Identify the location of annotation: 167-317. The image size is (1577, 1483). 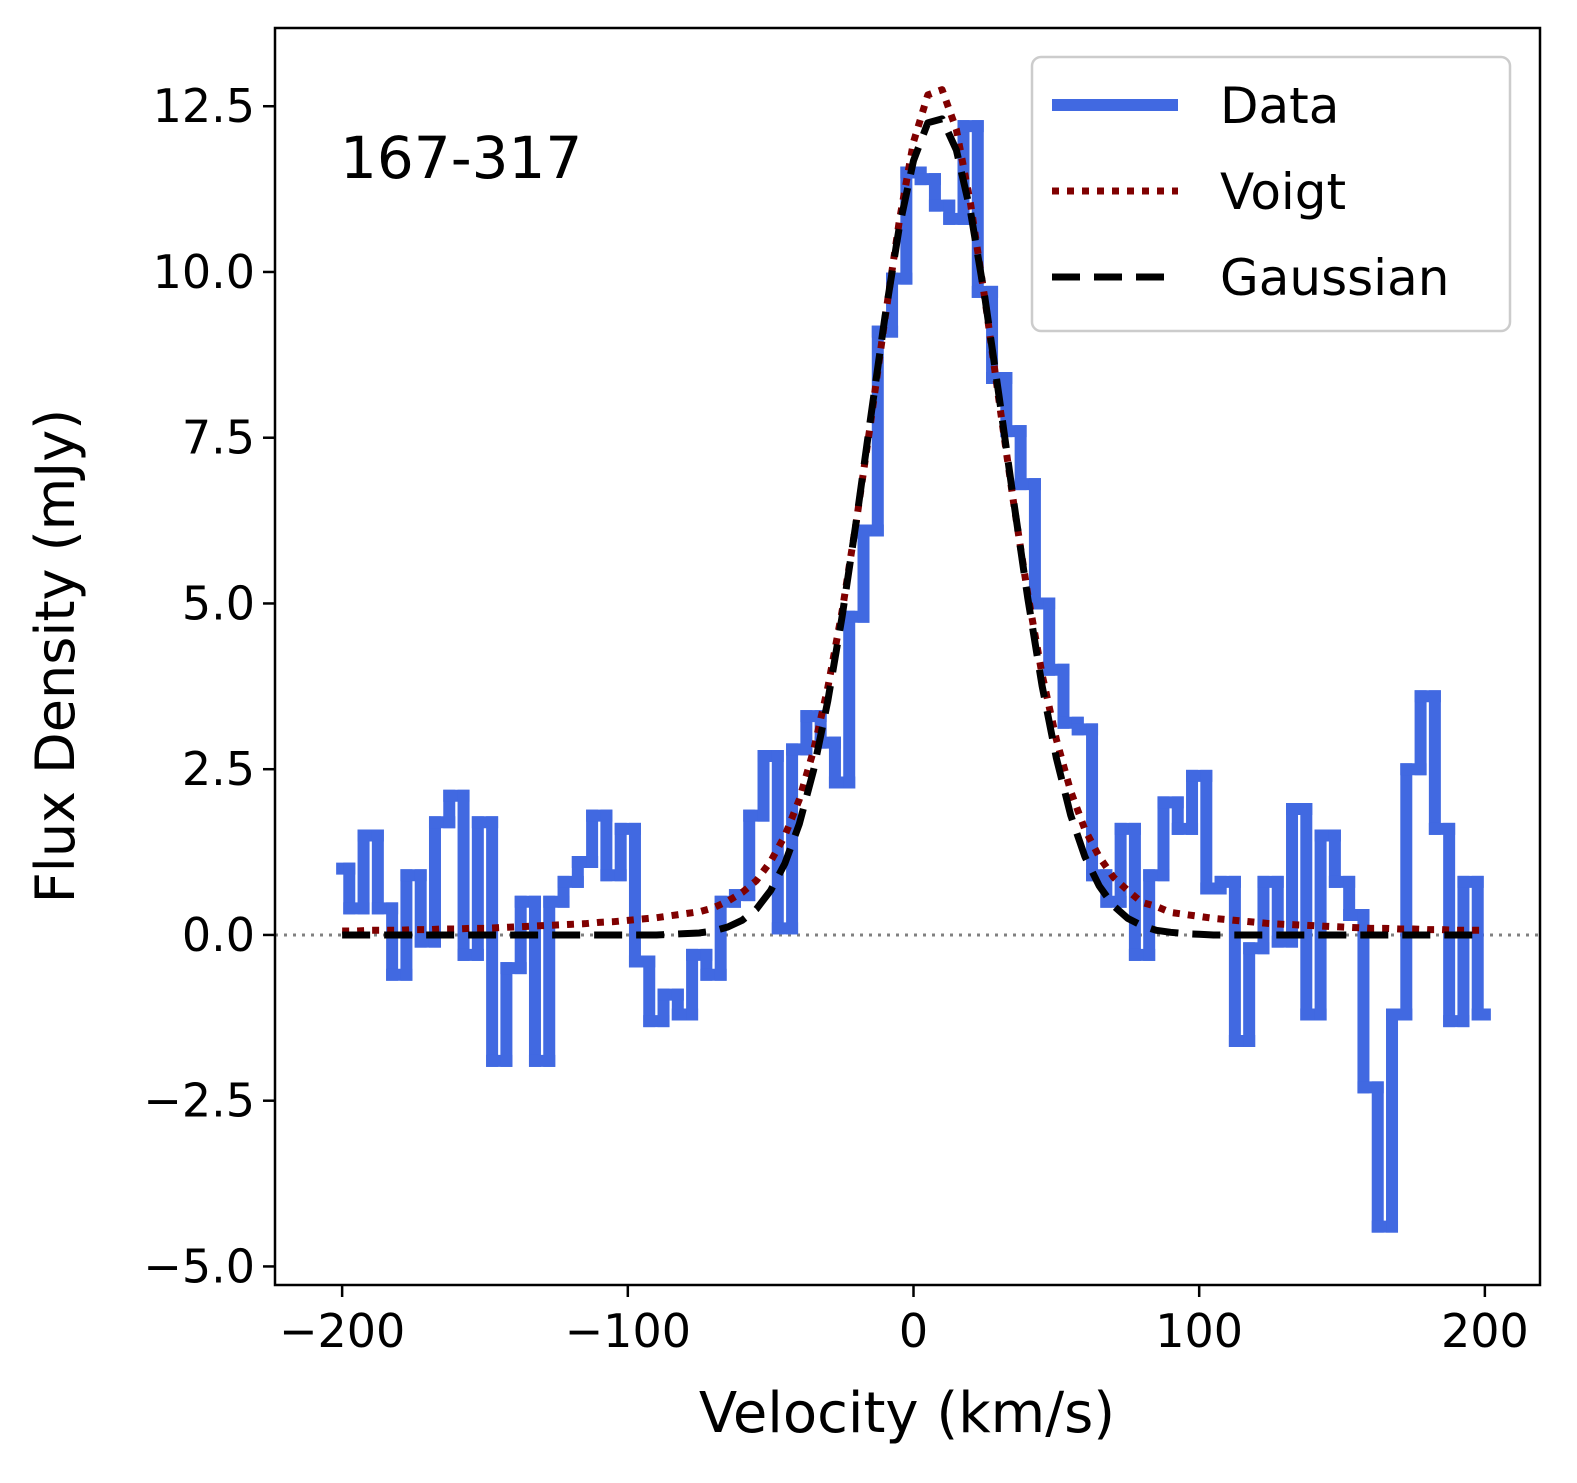
(461, 158).